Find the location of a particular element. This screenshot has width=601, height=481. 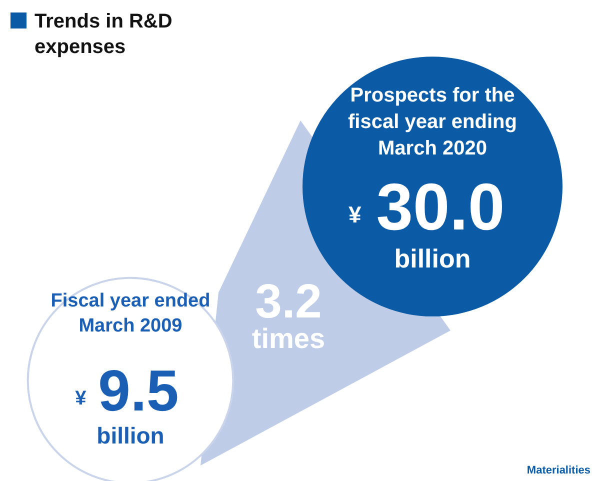

text: 3.2 times is located at coordinates (289, 315).